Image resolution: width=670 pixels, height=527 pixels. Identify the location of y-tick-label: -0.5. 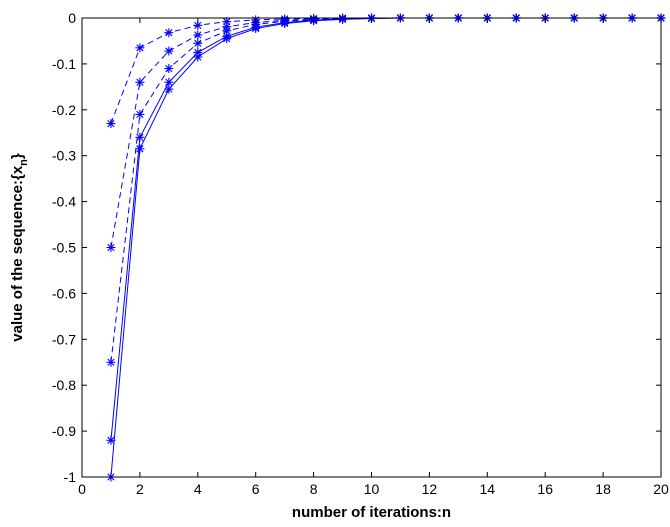
(64, 248).